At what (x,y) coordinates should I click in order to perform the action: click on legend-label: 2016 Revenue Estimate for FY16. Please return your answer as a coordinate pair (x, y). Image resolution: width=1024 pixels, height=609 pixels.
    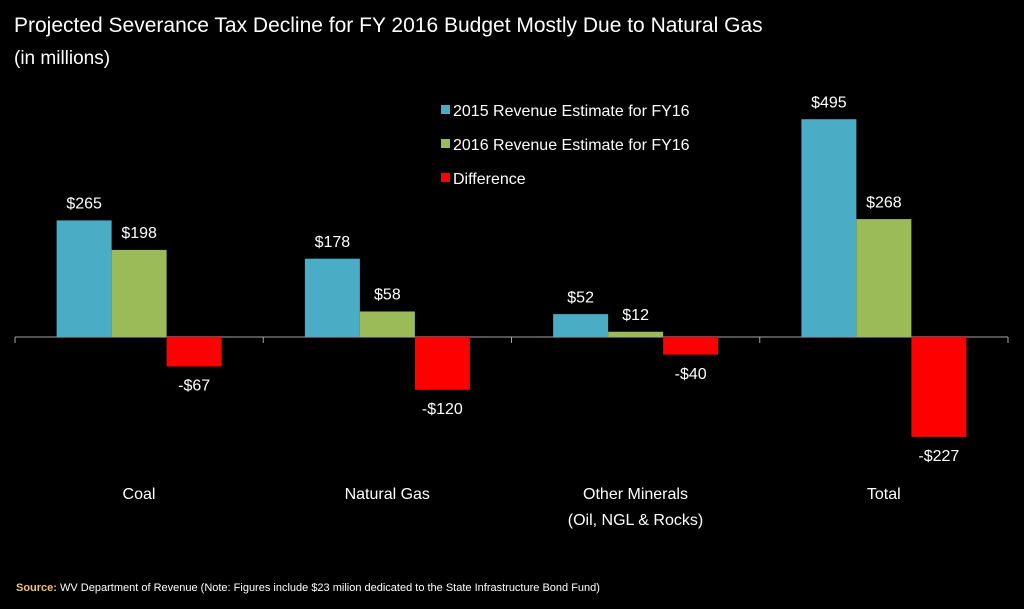
    Looking at the image, I should click on (571, 145).